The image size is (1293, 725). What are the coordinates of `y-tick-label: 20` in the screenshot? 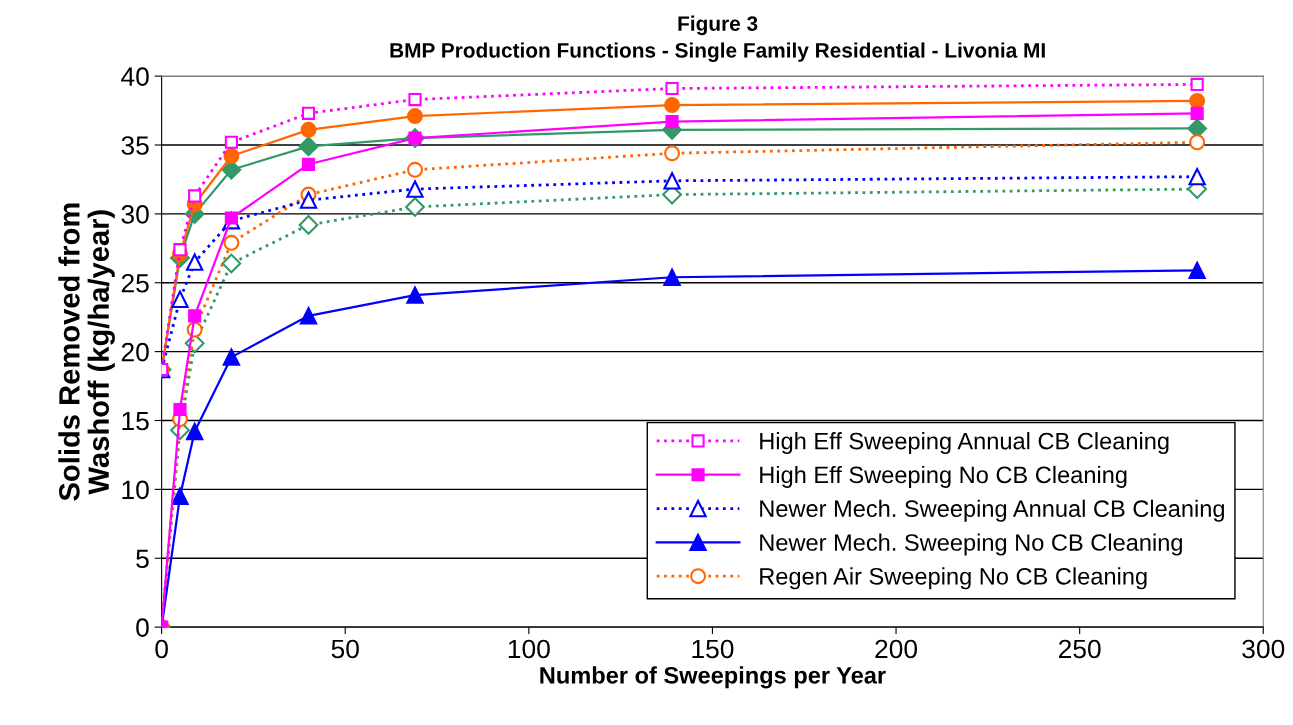 It's located at (135, 352).